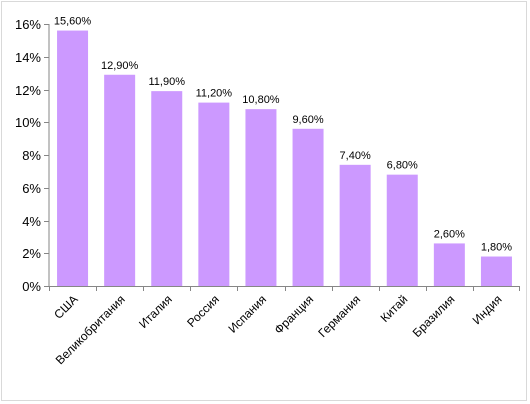 The height and width of the screenshot is (404, 530). Describe the element at coordinates (434, 316) in the screenshot. I see `x-category-label: Бразилия` at that location.